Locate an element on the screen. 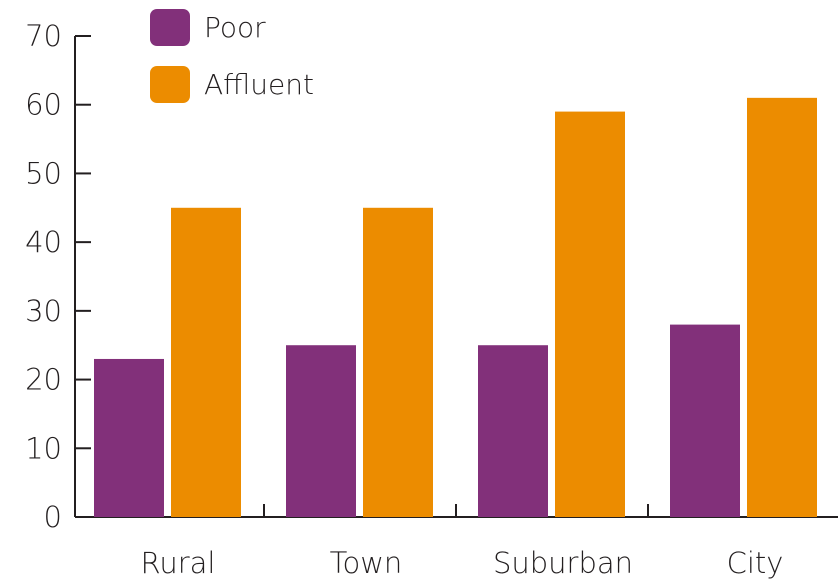  y-tick-label: 20 is located at coordinates (43, 380).